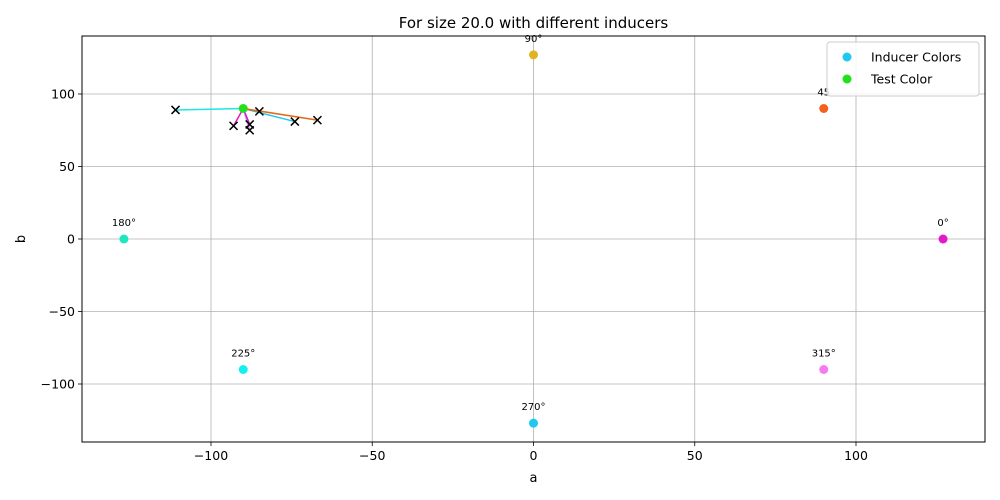 This screenshot has width=1000, height=500. What do you see at coordinates (856, 455) in the screenshot?
I see `x-tick-label: 100` at bounding box center [856, 455].